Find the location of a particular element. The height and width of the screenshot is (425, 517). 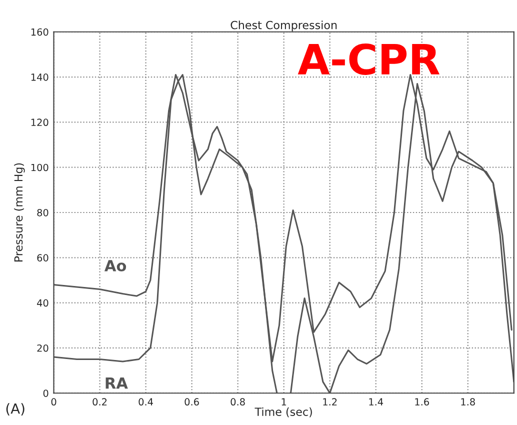

y-tick-label: 140 is located at coordinates (39, 77).